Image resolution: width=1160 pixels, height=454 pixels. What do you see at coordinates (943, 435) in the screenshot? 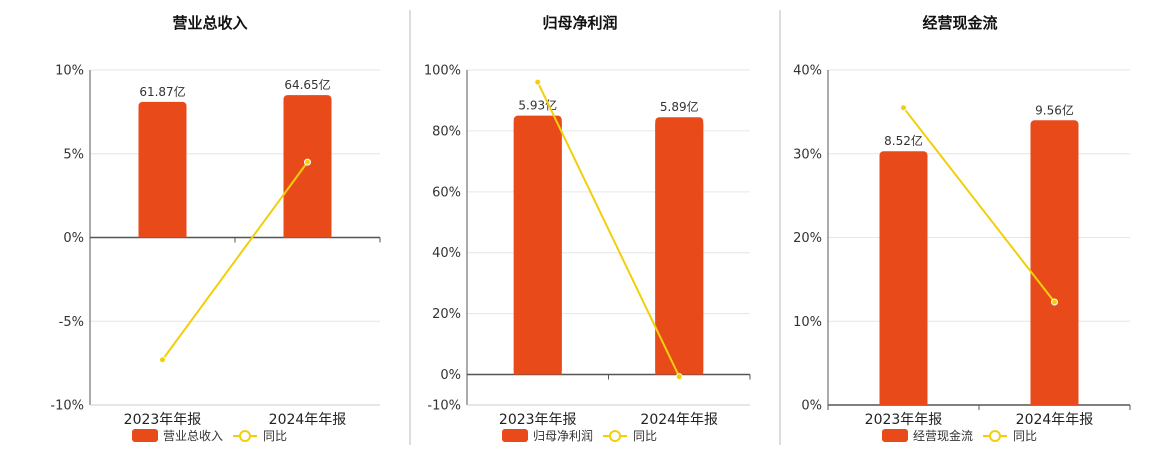
I see `legend-bar-label: 经营现金流` at bounding box center [943, 435].